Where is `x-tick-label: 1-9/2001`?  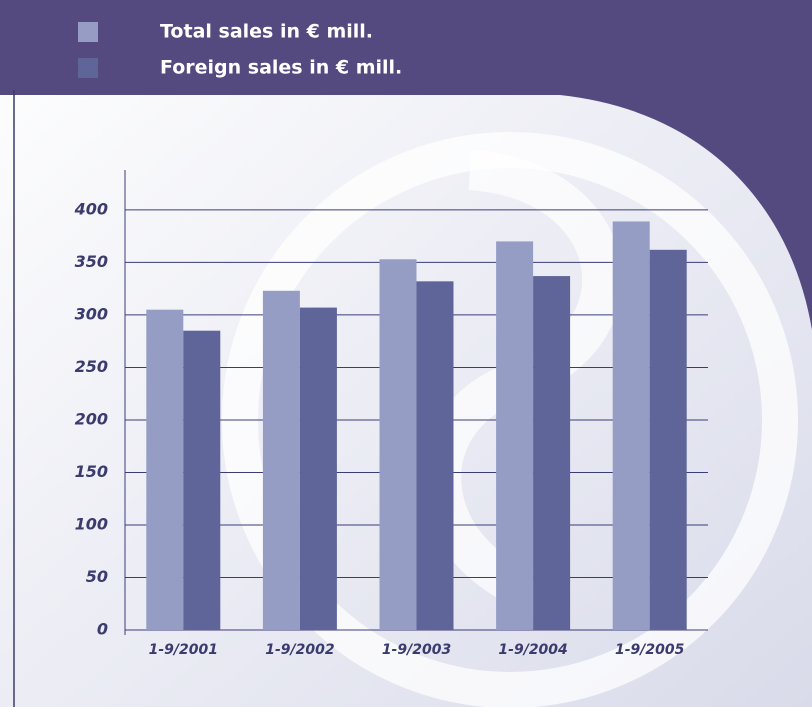 x-tick-label: 1-9/2001 is located at coordinates (183, 650).